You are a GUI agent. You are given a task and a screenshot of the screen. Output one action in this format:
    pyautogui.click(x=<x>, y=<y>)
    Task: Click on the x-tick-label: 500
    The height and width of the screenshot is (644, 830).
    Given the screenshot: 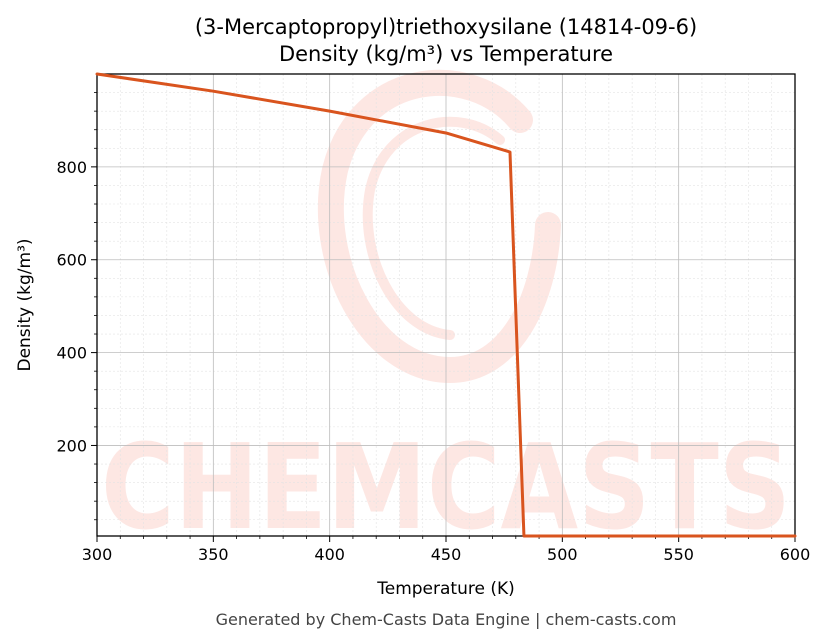 What is the action you would take?
    pyautogui.click(x=562, y=554)
    